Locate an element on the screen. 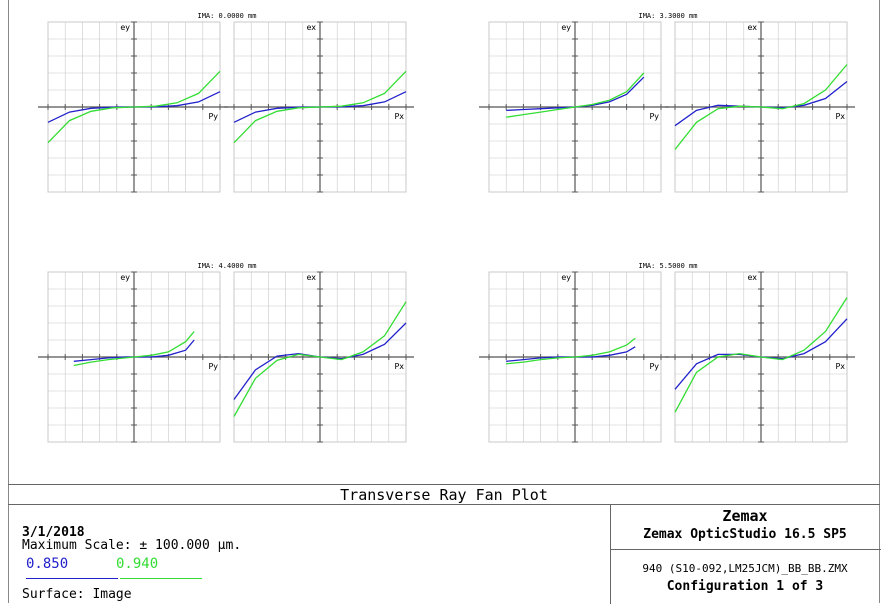 This screenshot has height=604, width=886. field-title-1: IMA: 3.3000 mm is located at coordinates (667, 16).